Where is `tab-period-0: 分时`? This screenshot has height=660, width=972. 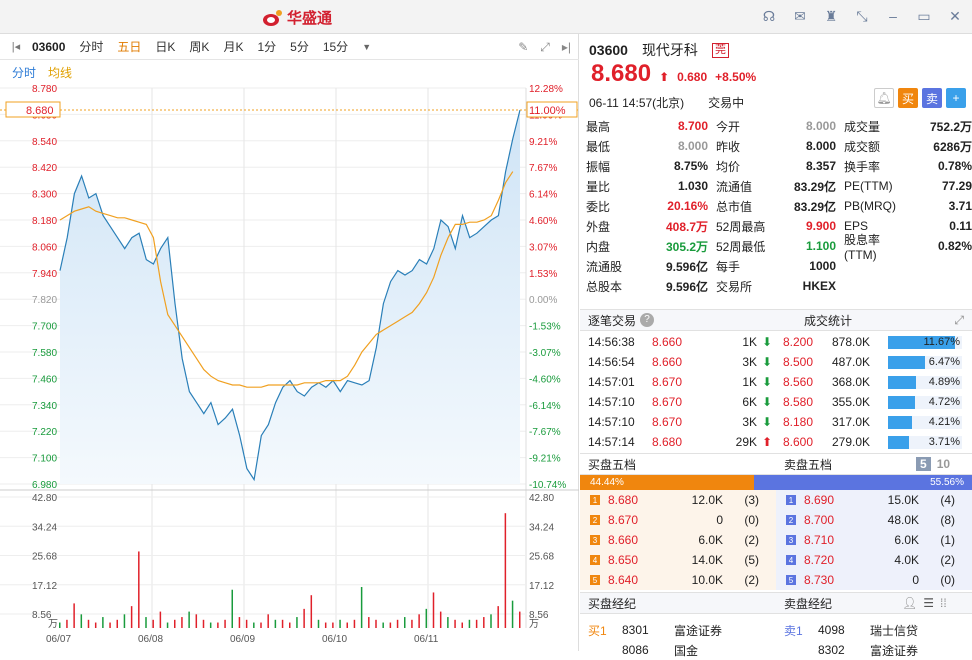 tab-period-0: 分时 is located at coordinates (91, 47).